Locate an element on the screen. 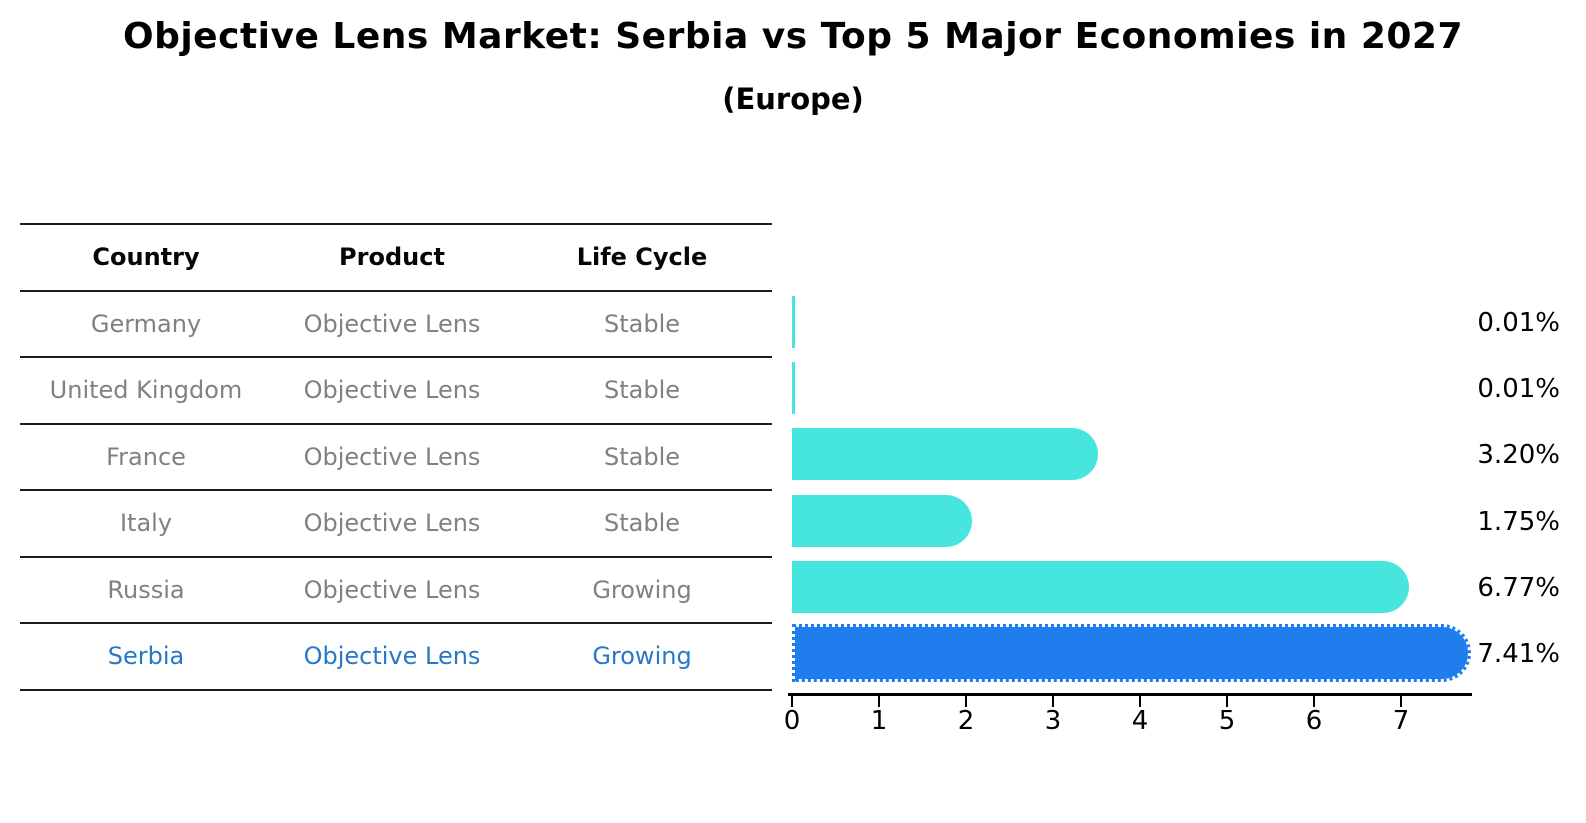 The width and height of the screenshot is (1586, 823). value-label-germany: 0.01% is located at coordinates (1518, 323).